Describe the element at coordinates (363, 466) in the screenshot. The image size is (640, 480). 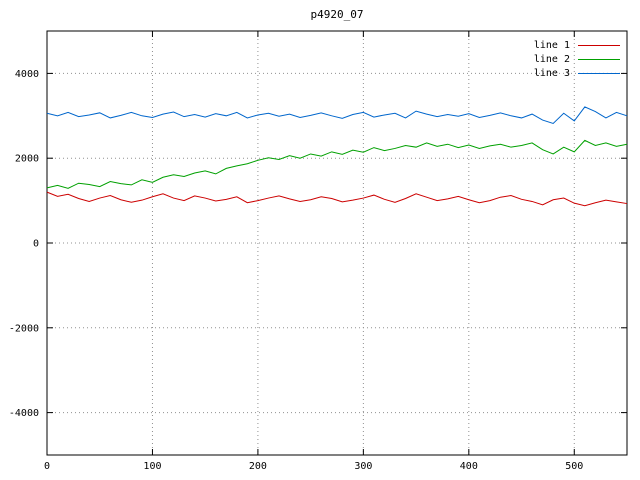
I see `x-tick-label: 300` at that location.